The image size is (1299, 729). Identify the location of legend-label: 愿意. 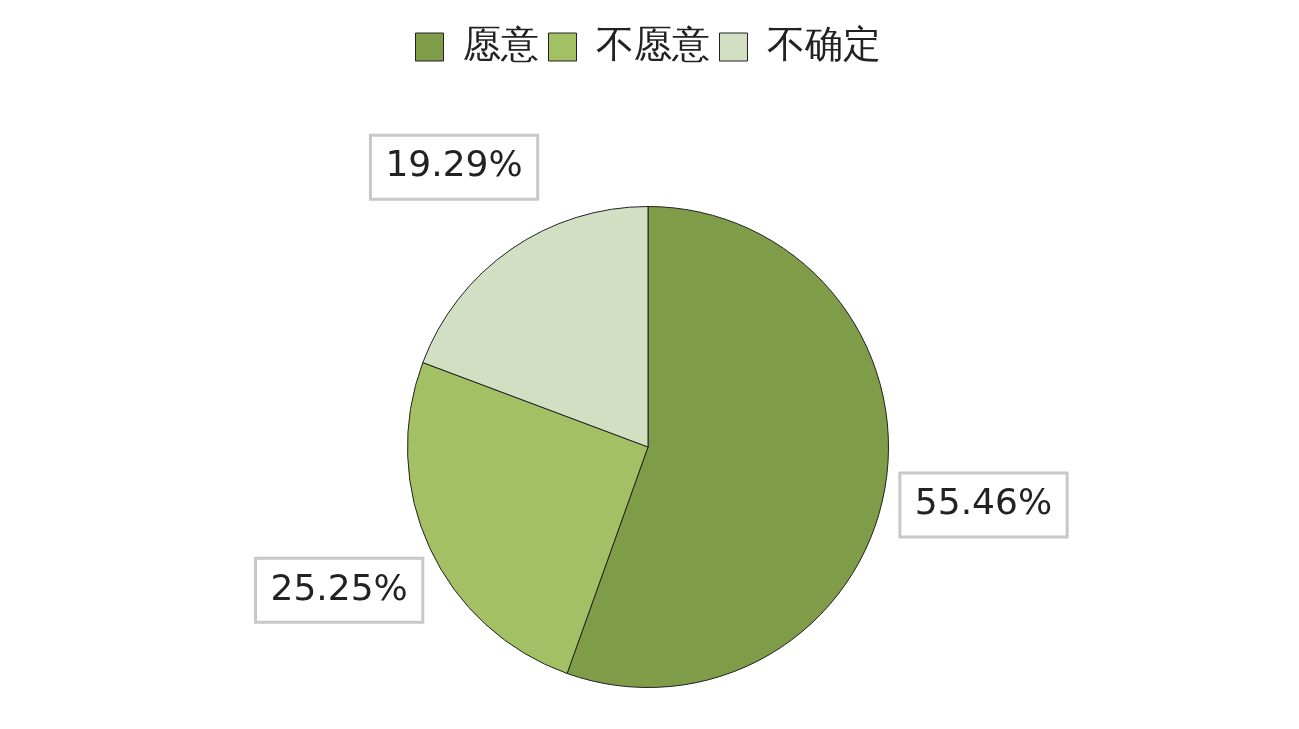
(500, 43).